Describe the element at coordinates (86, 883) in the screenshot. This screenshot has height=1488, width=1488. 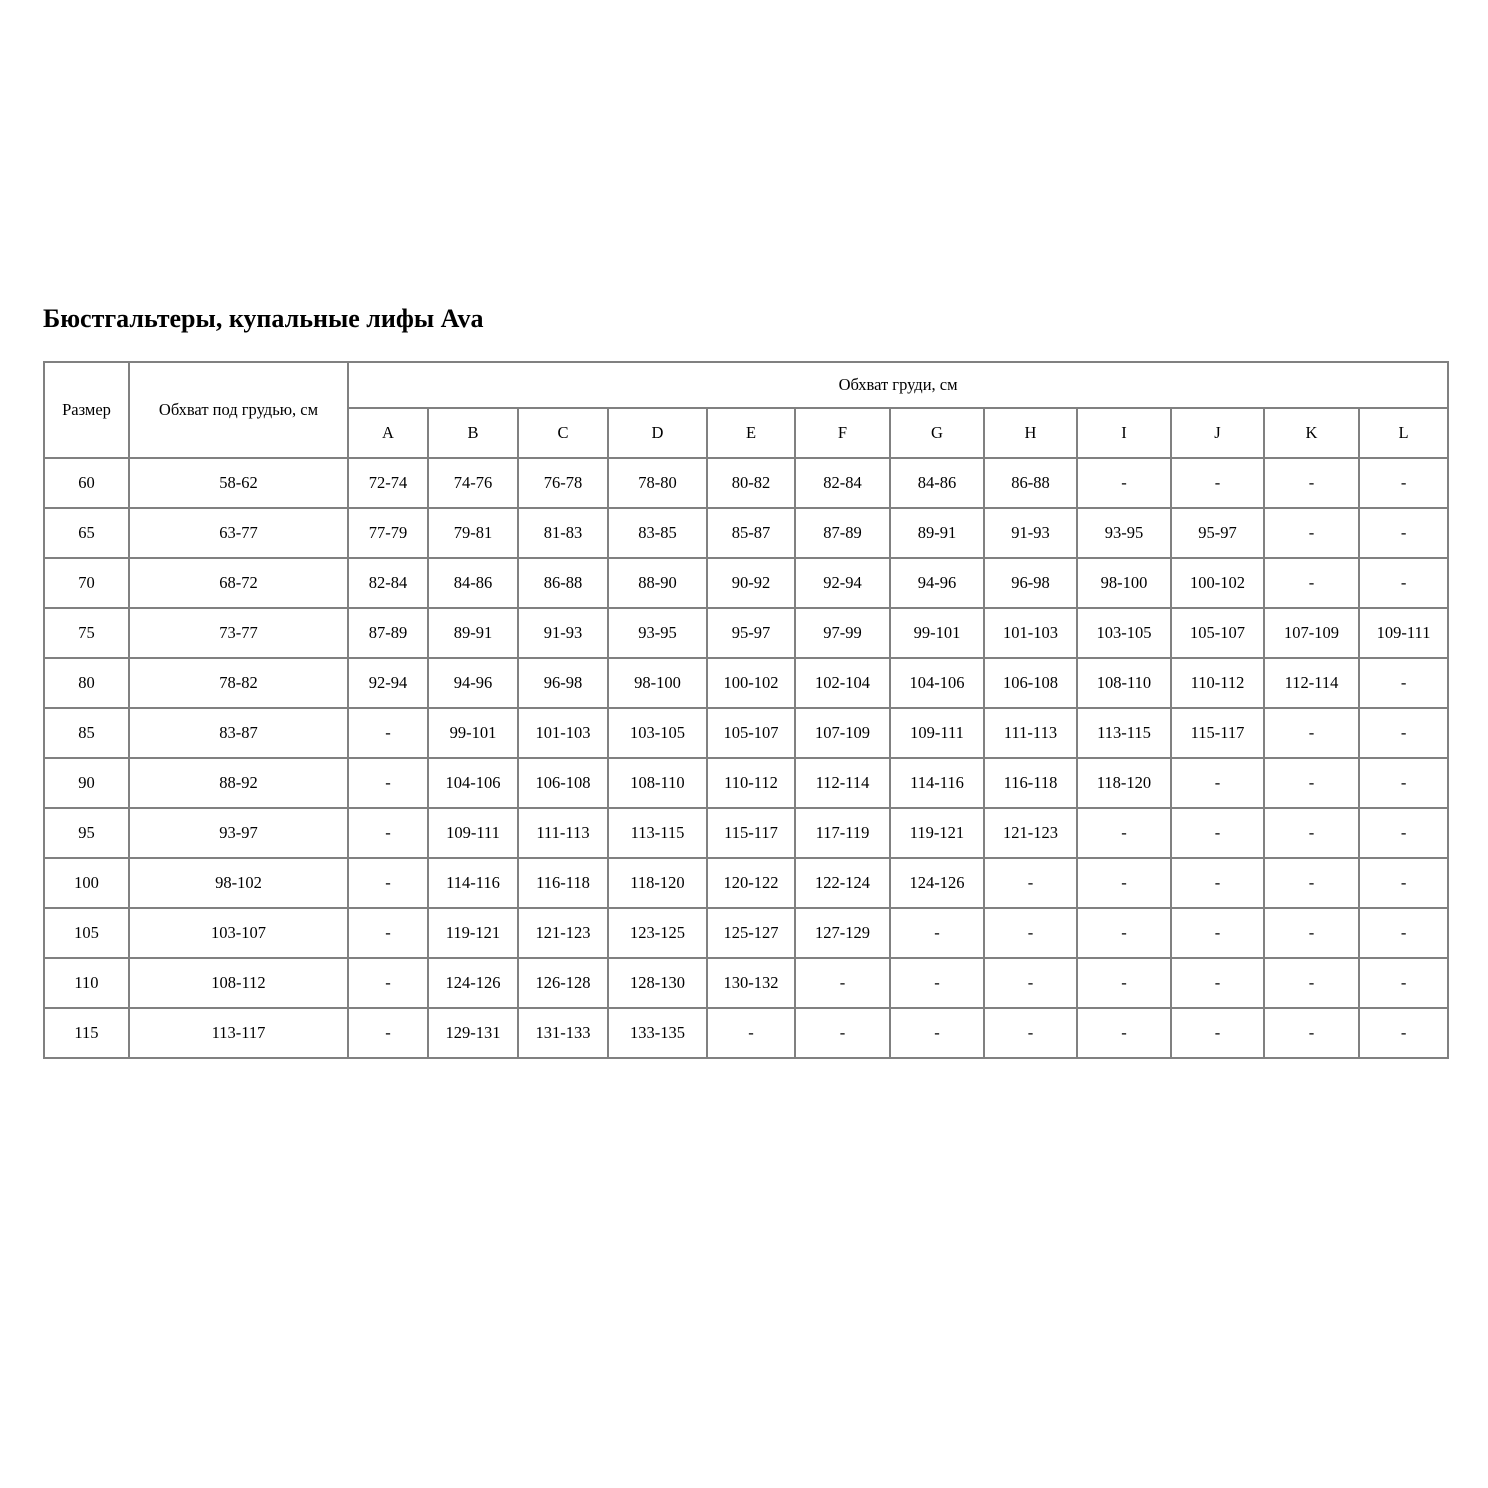
I see `size-cell: 100` at that location.